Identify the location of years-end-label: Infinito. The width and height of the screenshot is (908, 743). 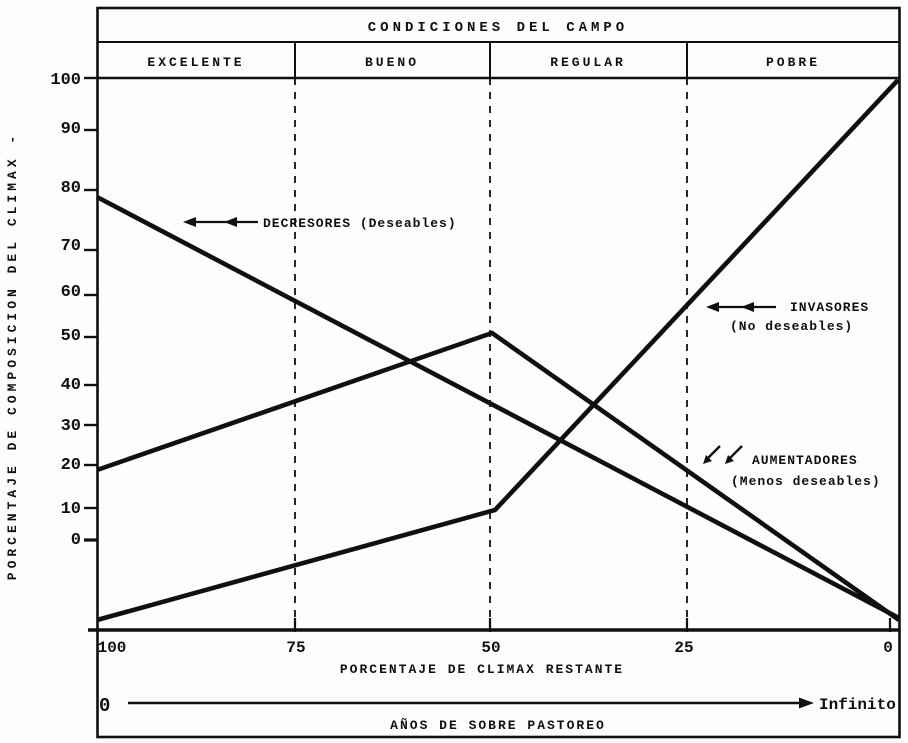
(857, 705).